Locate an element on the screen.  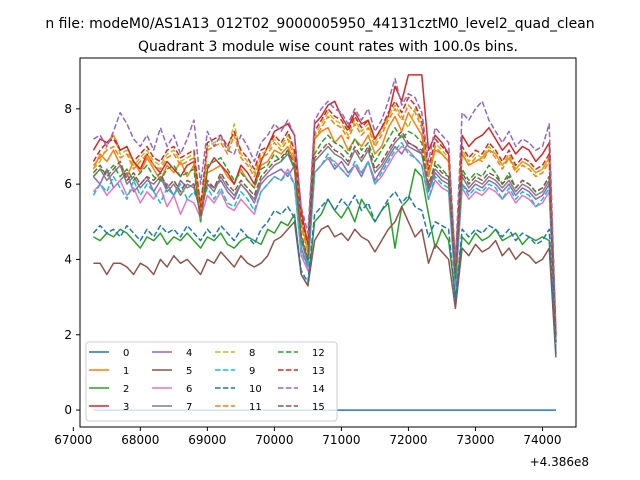
legend-label-7: 7 is located at coordinates (189, 407).